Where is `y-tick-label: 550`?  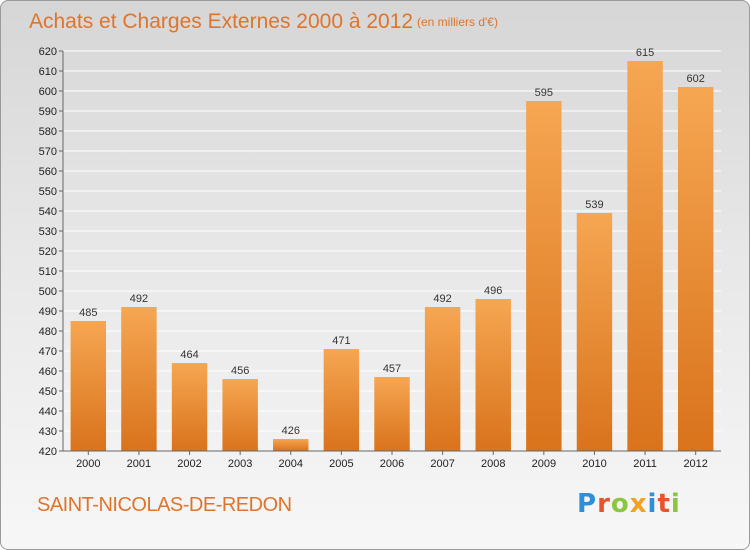 y-tick-label: 550 is located at coordinates (48, 192).